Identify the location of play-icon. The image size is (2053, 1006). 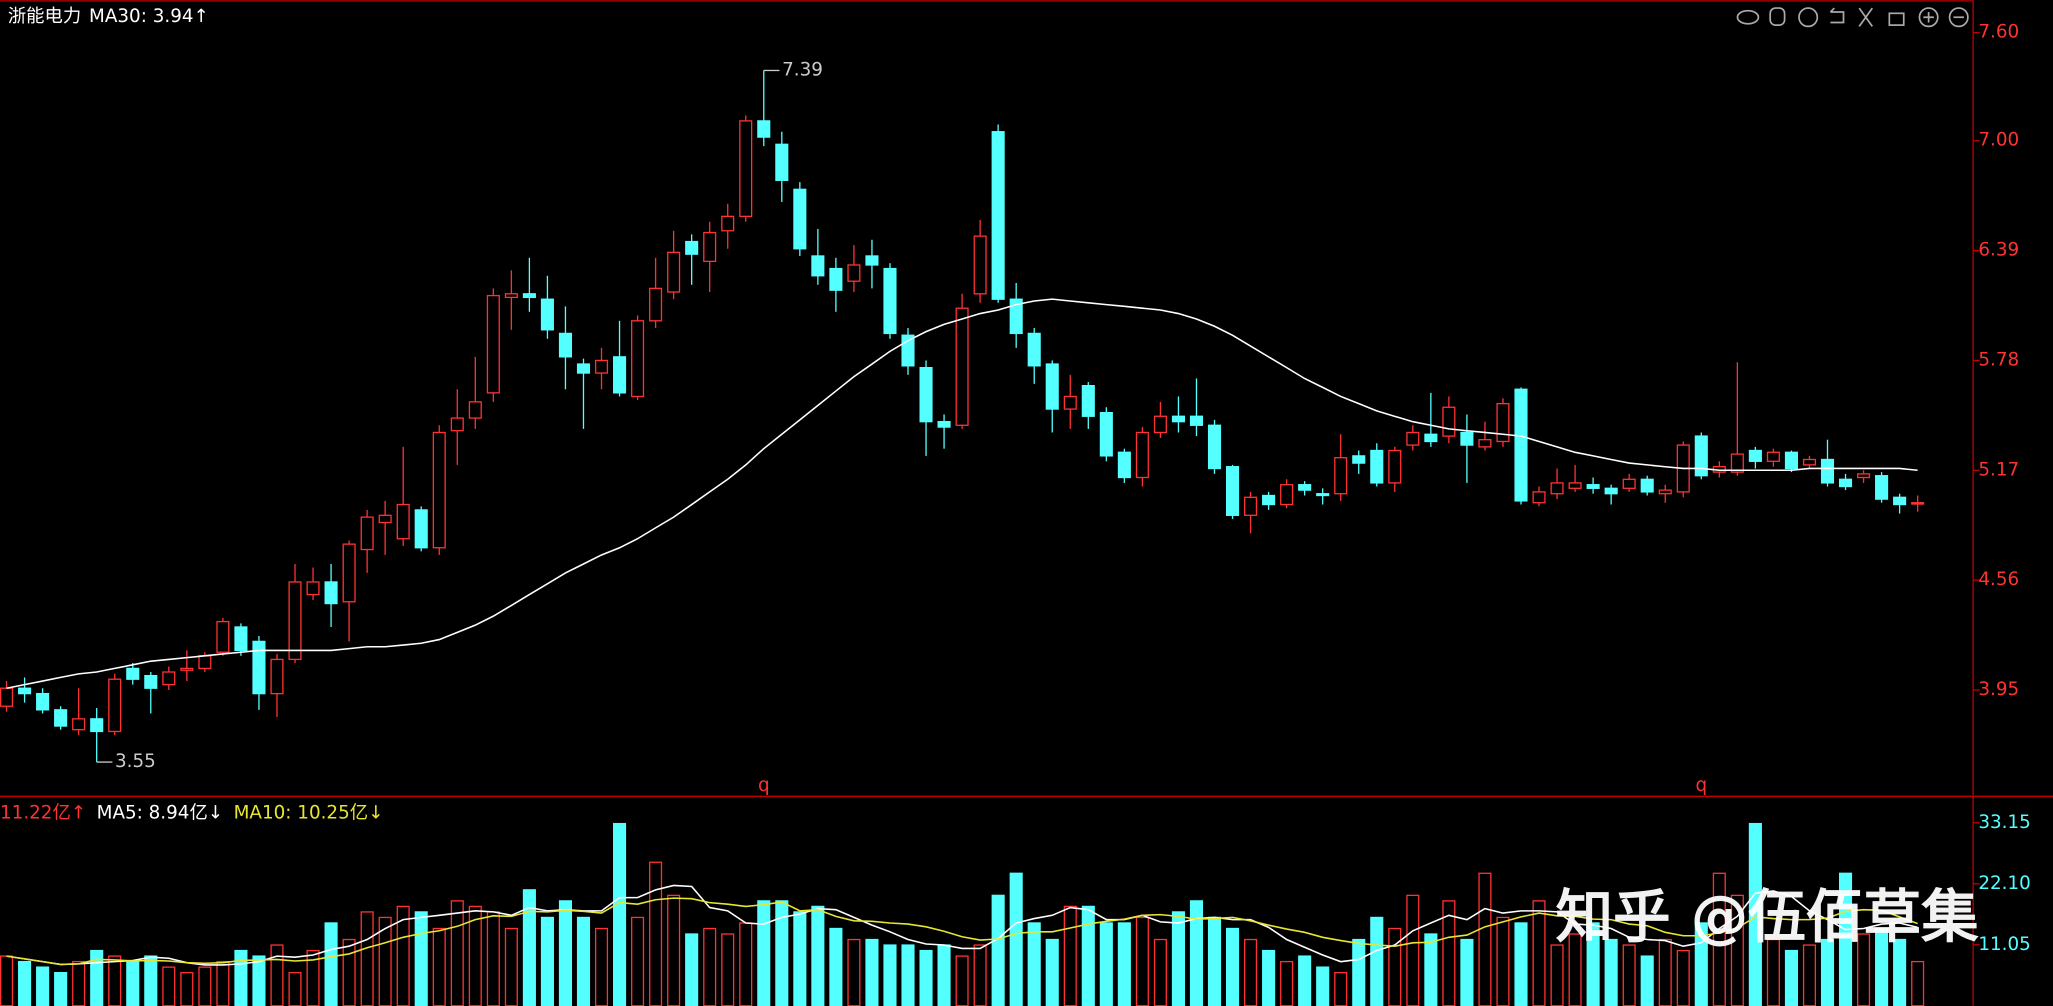
(1808, 17).